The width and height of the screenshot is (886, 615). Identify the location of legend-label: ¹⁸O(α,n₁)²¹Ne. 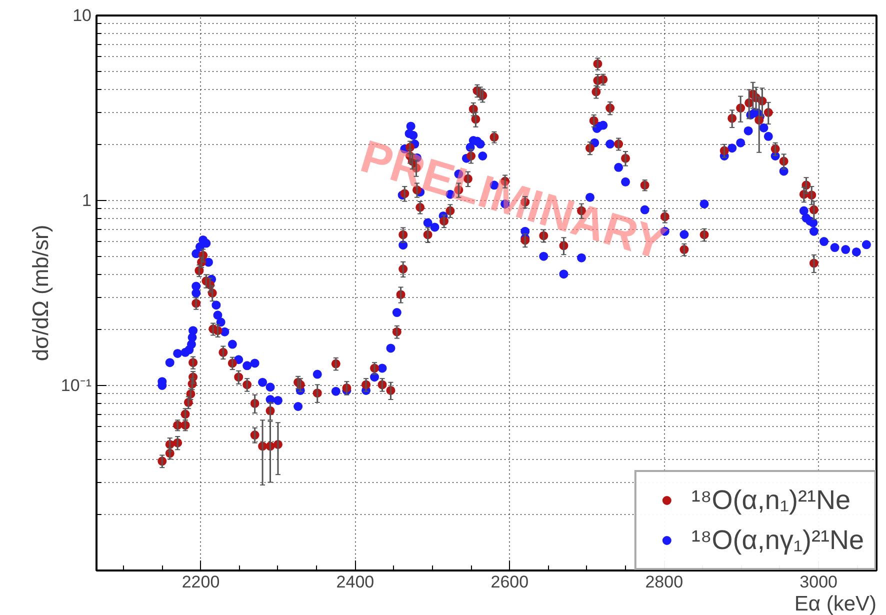
(770, 500).